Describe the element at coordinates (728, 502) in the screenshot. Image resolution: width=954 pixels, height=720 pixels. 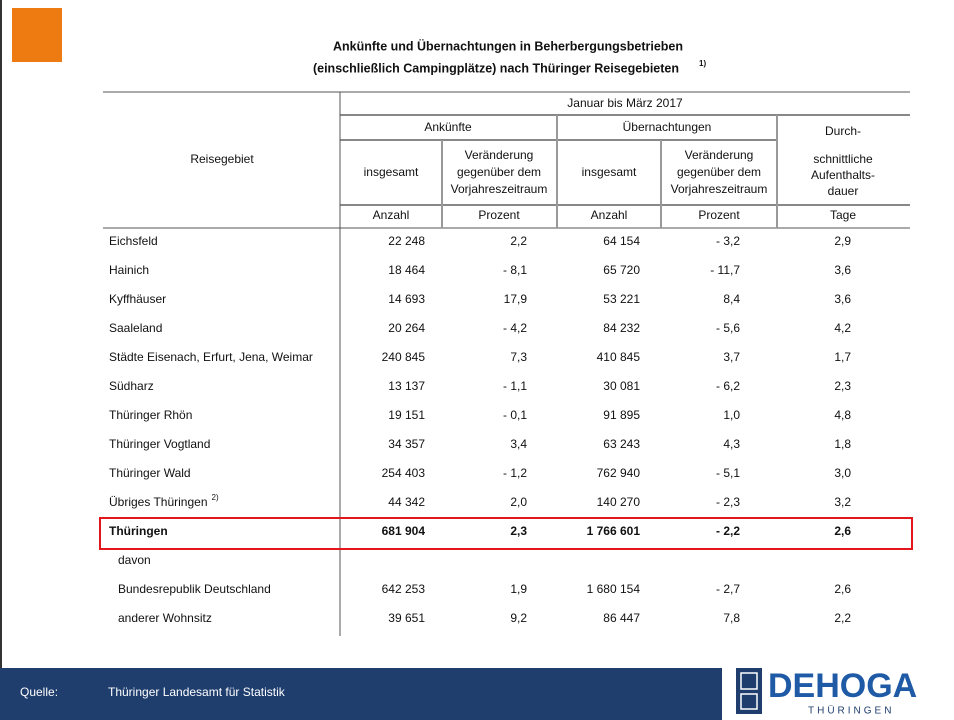
I see `cell: - 2,3` at that location.